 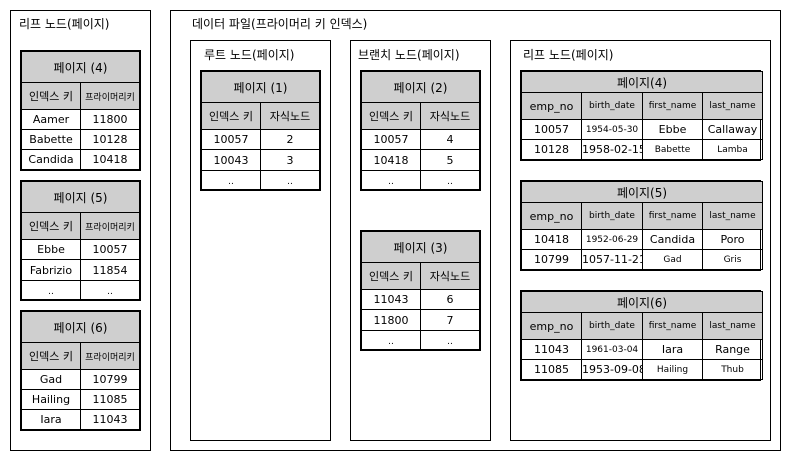 I want to click on index-key-cell: Candida, so click(x=51, y=159).